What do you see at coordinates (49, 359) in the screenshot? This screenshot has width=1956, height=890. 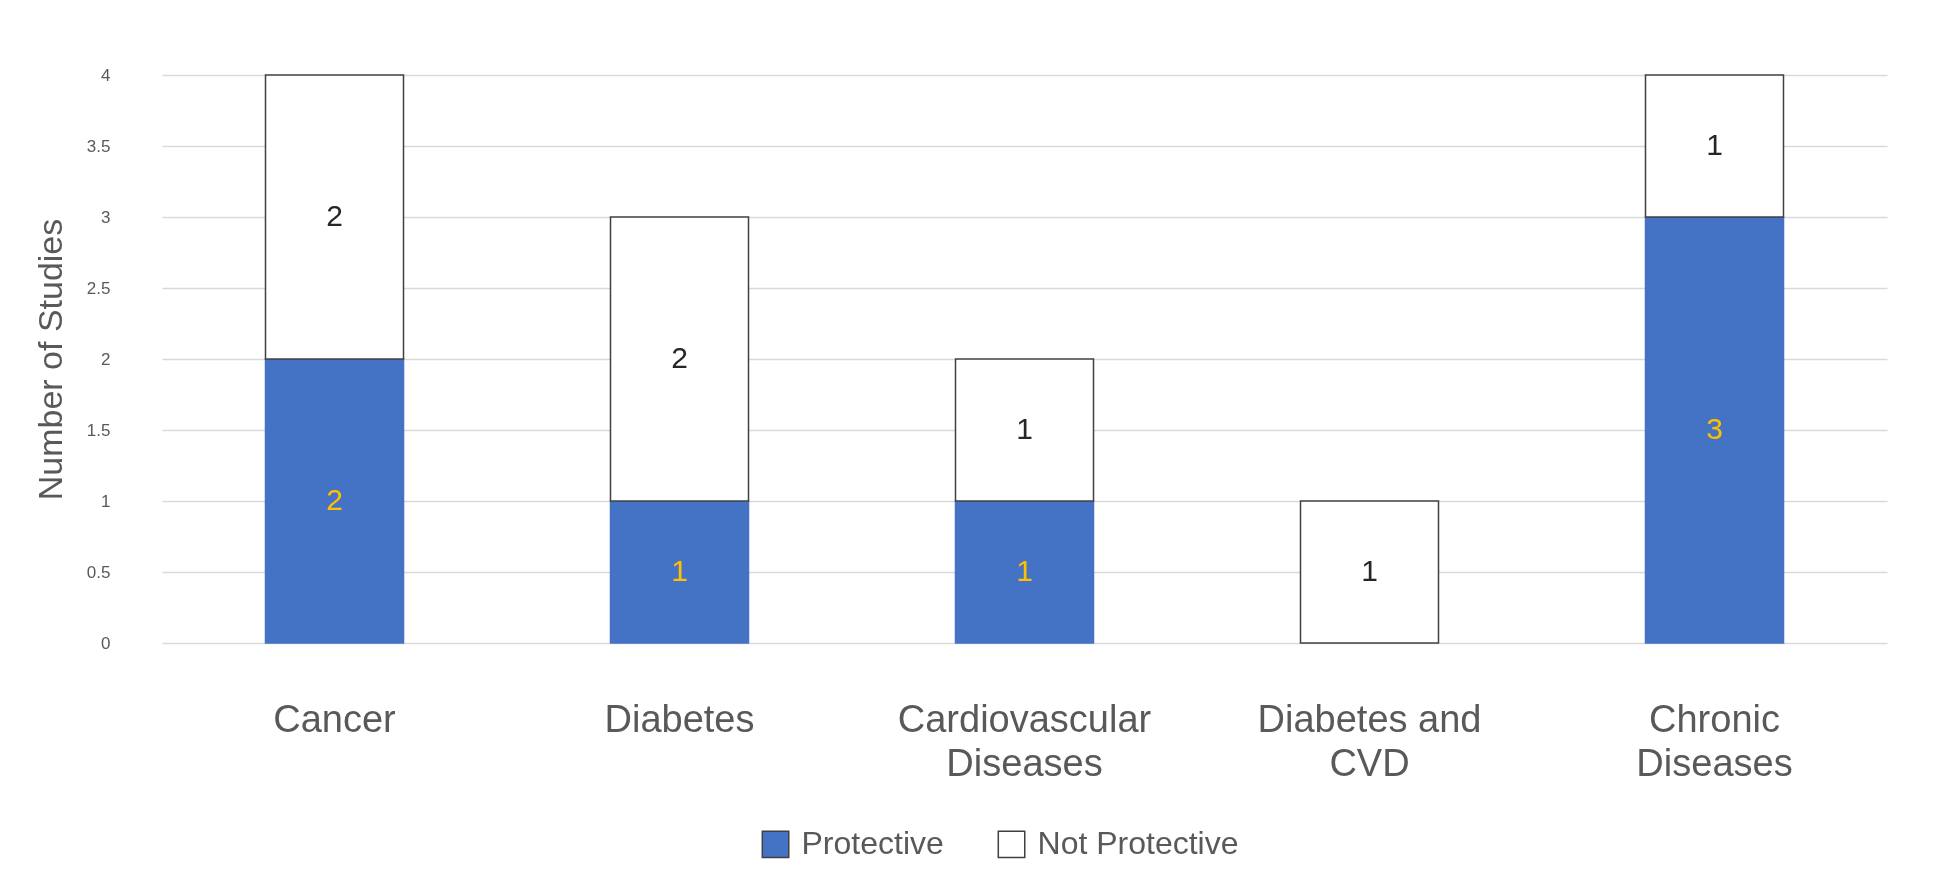 I see `y-axis-title: Number of Studies` at bounding box center [49, 359].